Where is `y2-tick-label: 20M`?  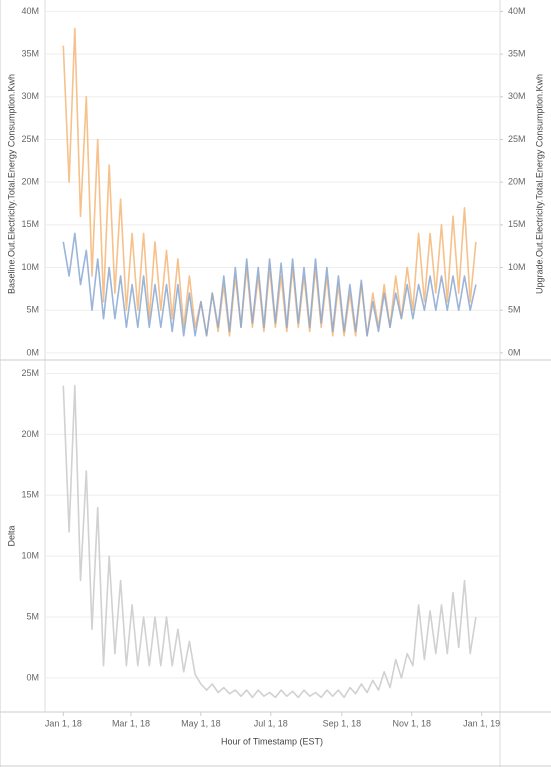 y2-tick-label: 20M is located at coordinates (517, 182).